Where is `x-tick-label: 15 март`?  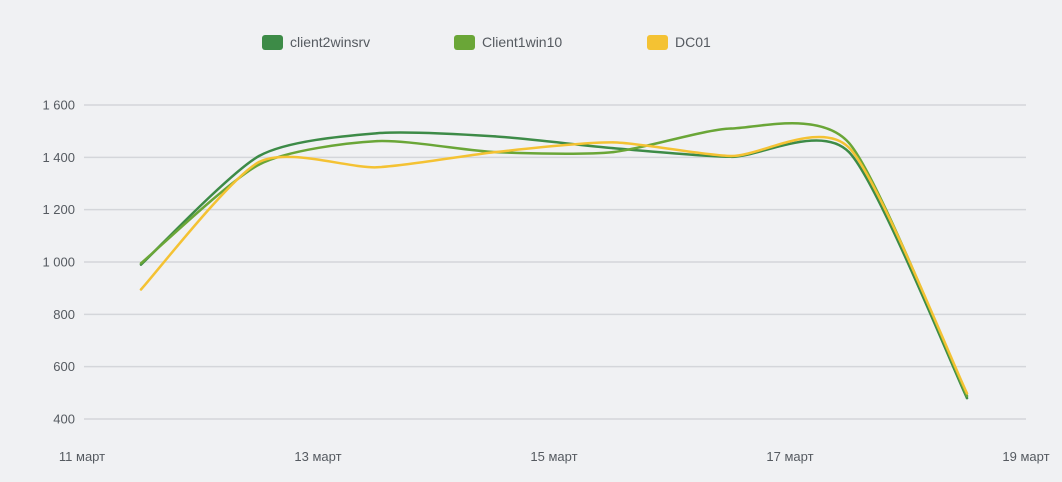
x-tick-label: 15 март is located at coordinates (553, 456).